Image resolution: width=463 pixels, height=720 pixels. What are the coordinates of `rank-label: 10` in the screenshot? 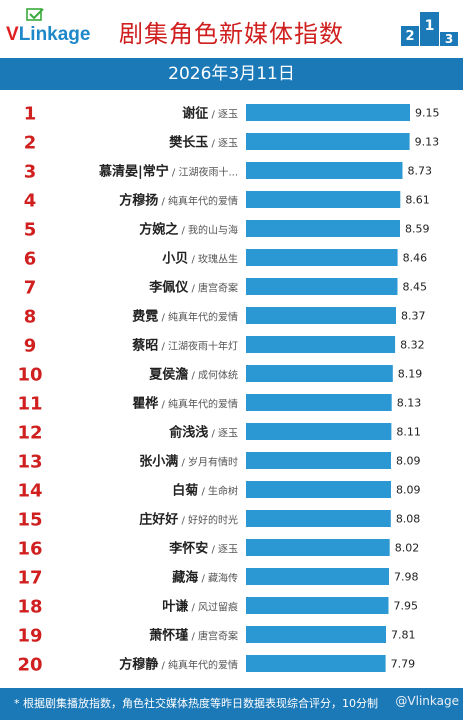 It's located at (29, 375).